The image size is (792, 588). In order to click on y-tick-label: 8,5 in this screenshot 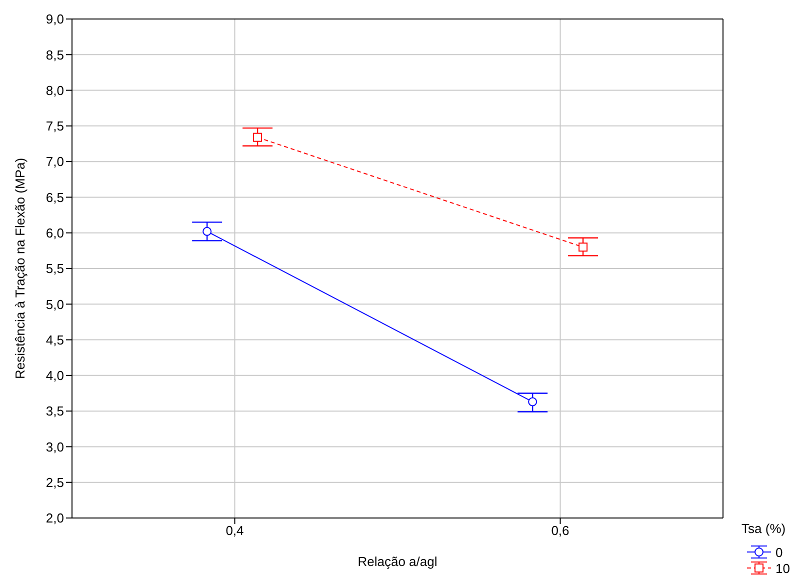, I will do `click(55, 54)`.